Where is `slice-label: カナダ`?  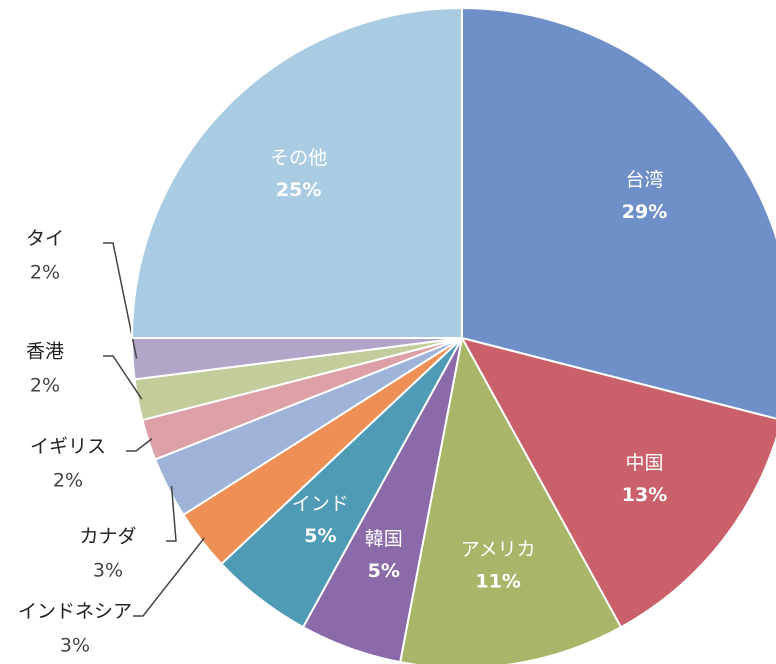 slice-label: カナダ is located at coordinates (107, 537).